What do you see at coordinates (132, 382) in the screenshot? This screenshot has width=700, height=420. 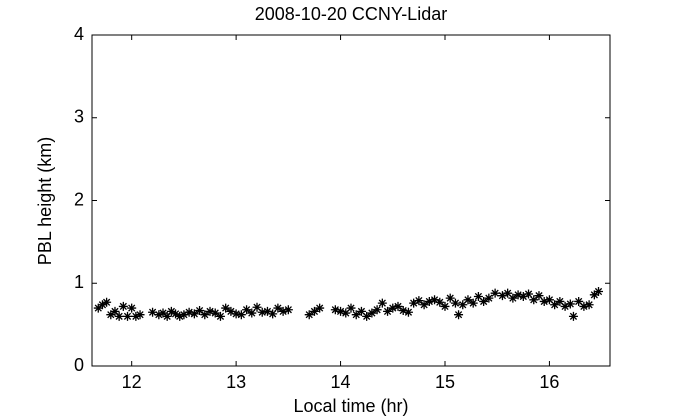 I see `x-tick-label: 12` at bounding box center [132, 382].